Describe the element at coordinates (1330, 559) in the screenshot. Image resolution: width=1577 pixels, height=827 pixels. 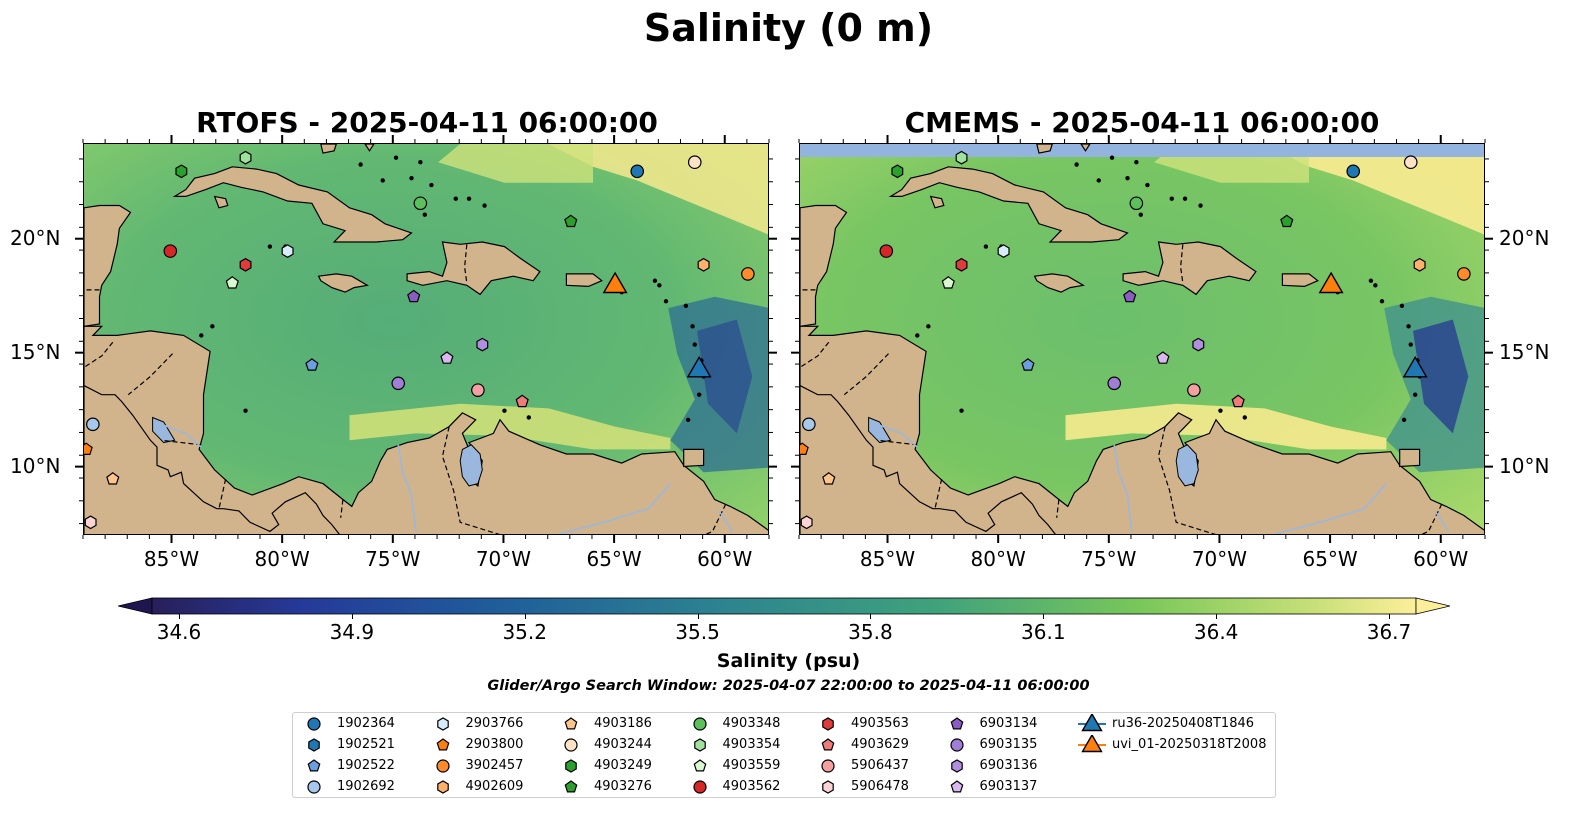
I see `x-tick-label: 65°W` at that location.